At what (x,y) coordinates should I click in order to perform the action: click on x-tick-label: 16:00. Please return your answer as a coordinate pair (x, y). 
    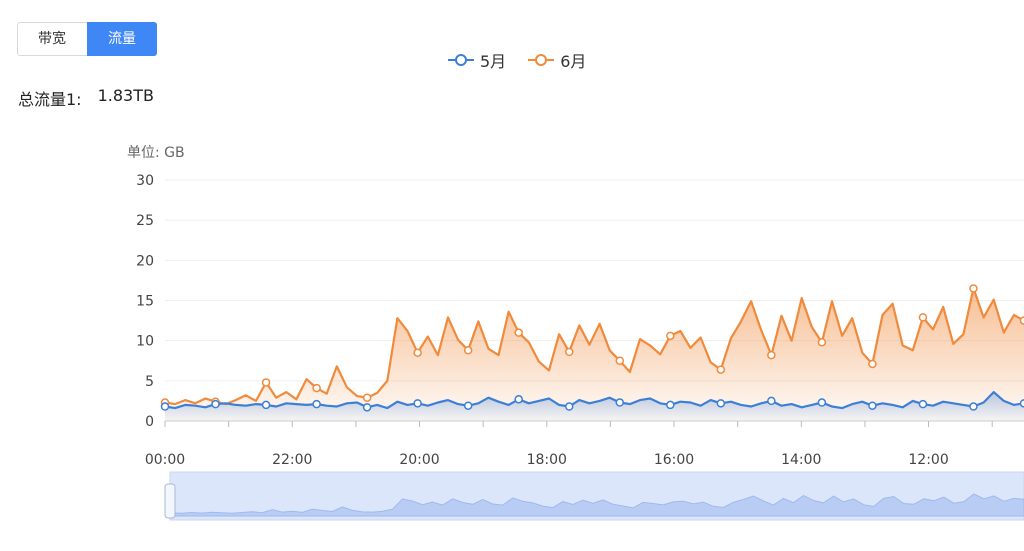
    Looking at the image, I should click on (674, 460).